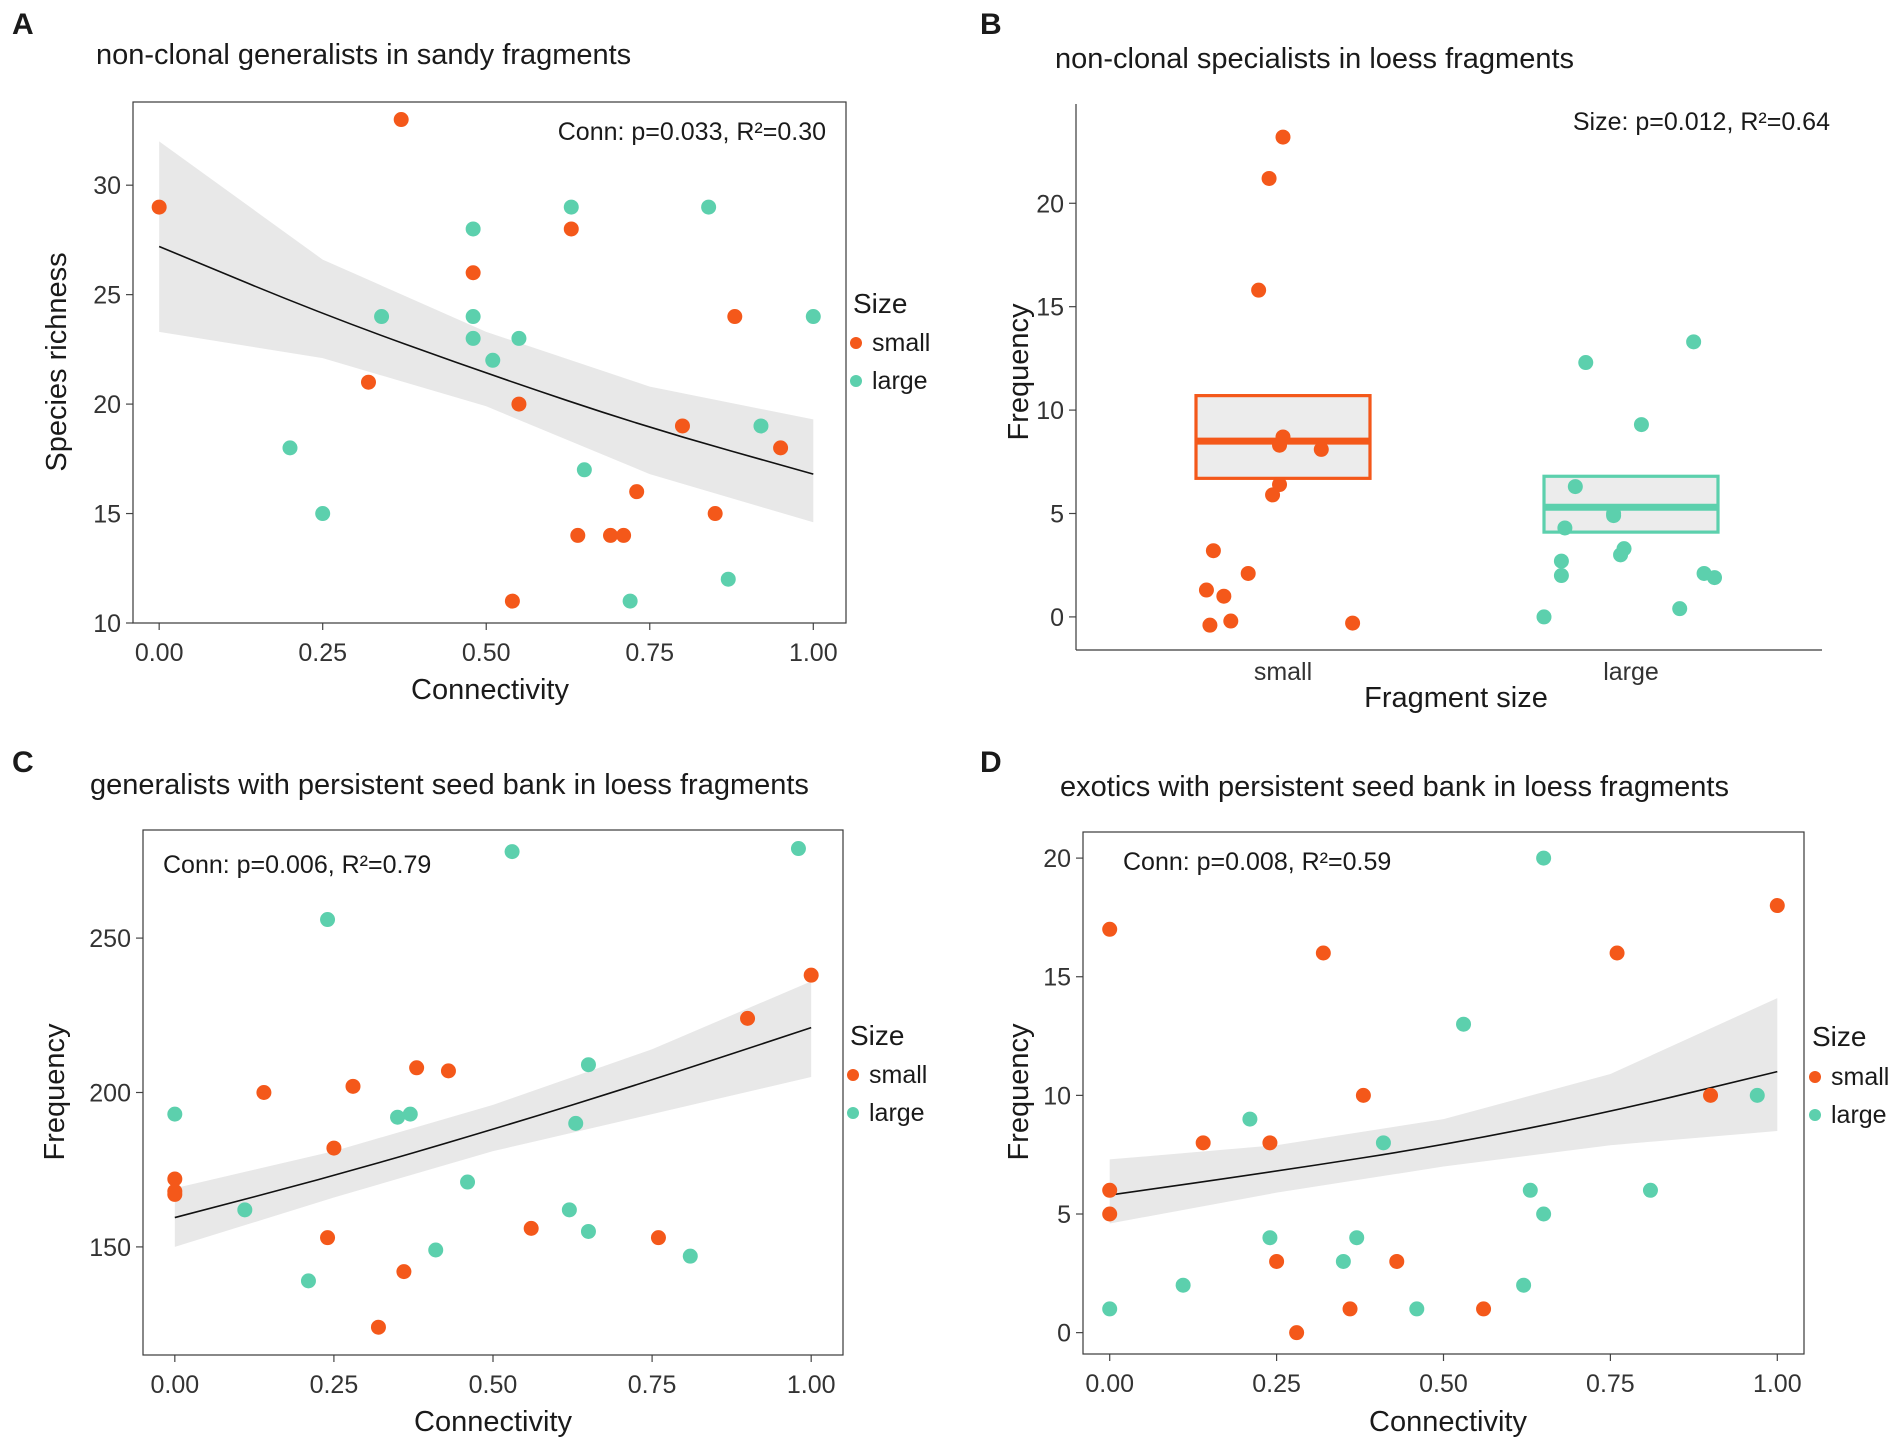 The height and width of the screenshot is (1443, 1901). Describe the element at coordinates (1109, 1384) in the screenshot. I see `panel-d-x-tick-label: 0.00` at that location.